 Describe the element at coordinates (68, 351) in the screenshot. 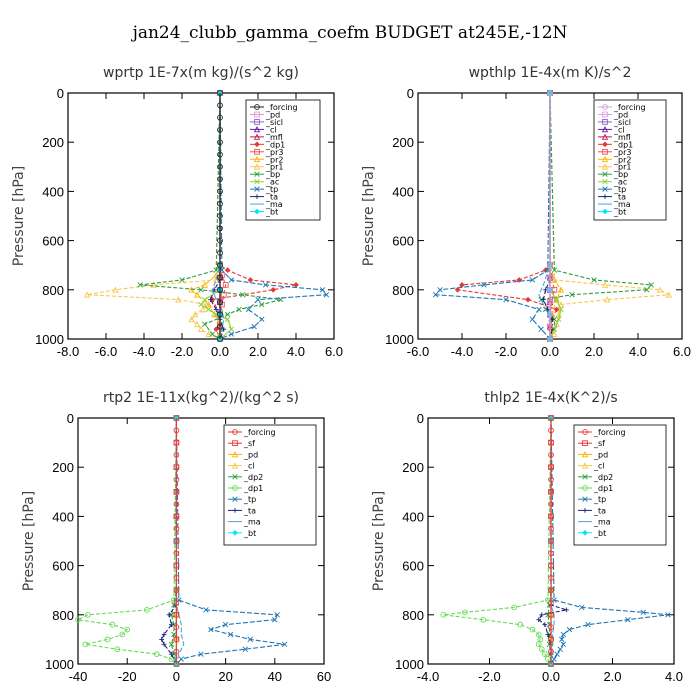

I see `x-tick-label: -8.0` at that location.